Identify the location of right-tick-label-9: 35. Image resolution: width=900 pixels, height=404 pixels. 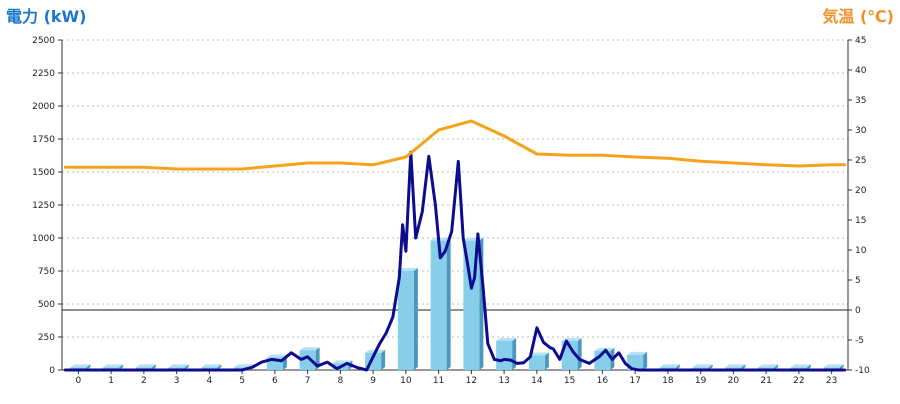
(860, 101).